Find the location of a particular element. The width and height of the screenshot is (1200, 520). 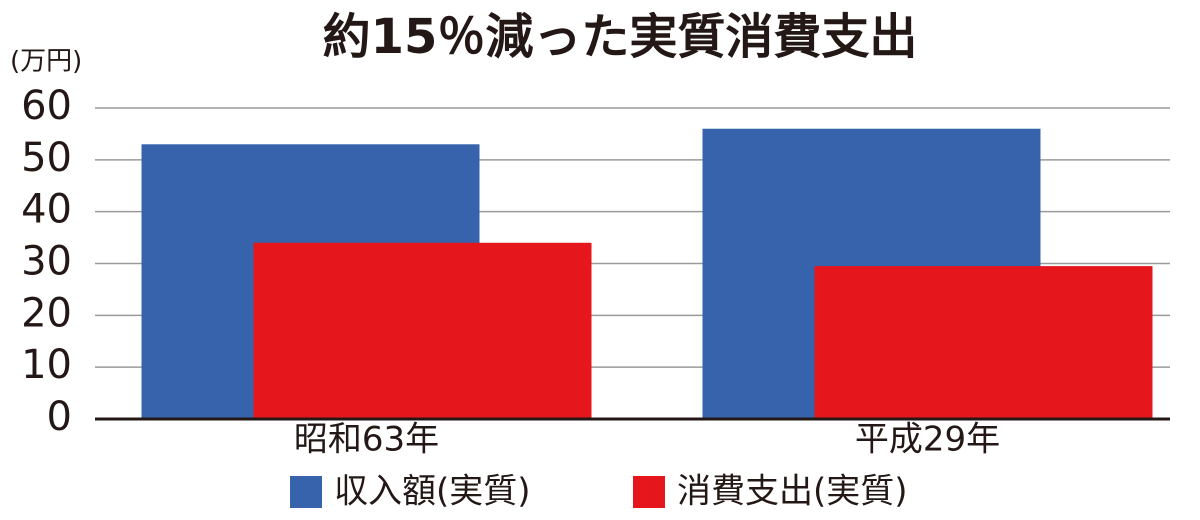

chart-title: 約15％減った実質消費支出 is located at coordinates (620, 37).